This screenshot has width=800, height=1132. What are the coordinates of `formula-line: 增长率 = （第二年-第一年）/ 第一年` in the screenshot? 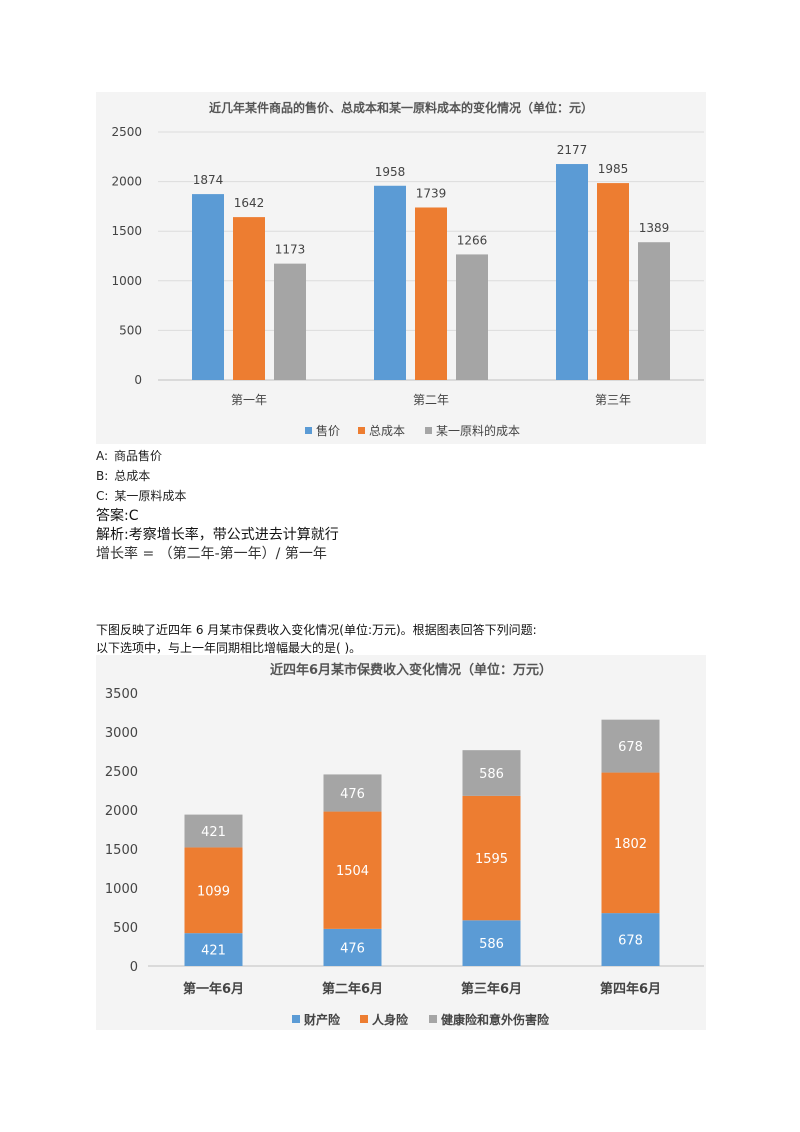 It's located at (211, 554).